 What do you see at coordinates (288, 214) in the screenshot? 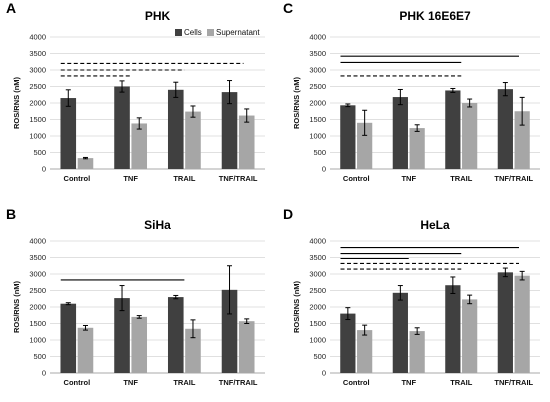
I see `panel-letter: D` at bounding box center [288, 214].